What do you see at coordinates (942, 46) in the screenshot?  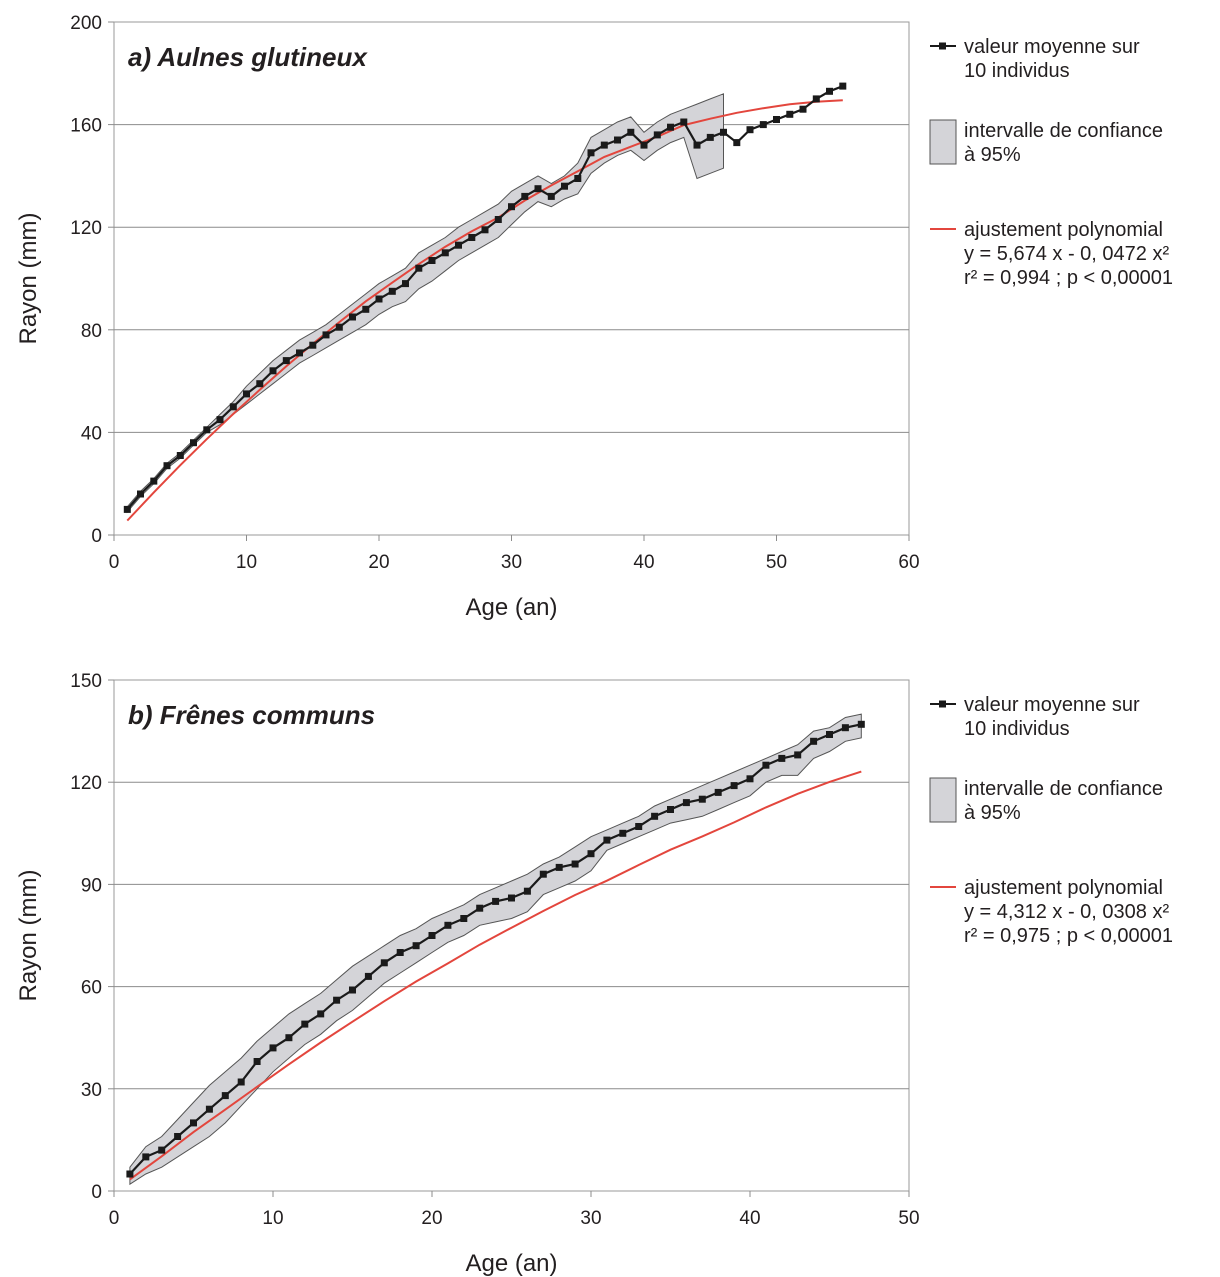 I see `legend-mean-marker` at bounding box center [942, 46].